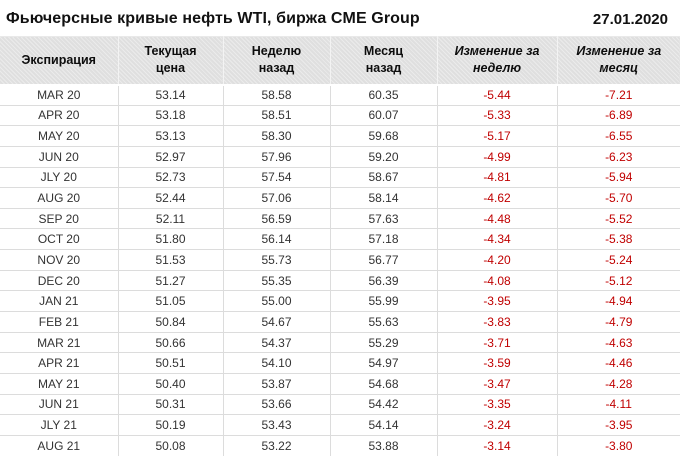  What do you see at coordinates (384, 61) in the screenshot?
I see `column-header-month-ago: Месяц назад` at bounding box center [384, 61].